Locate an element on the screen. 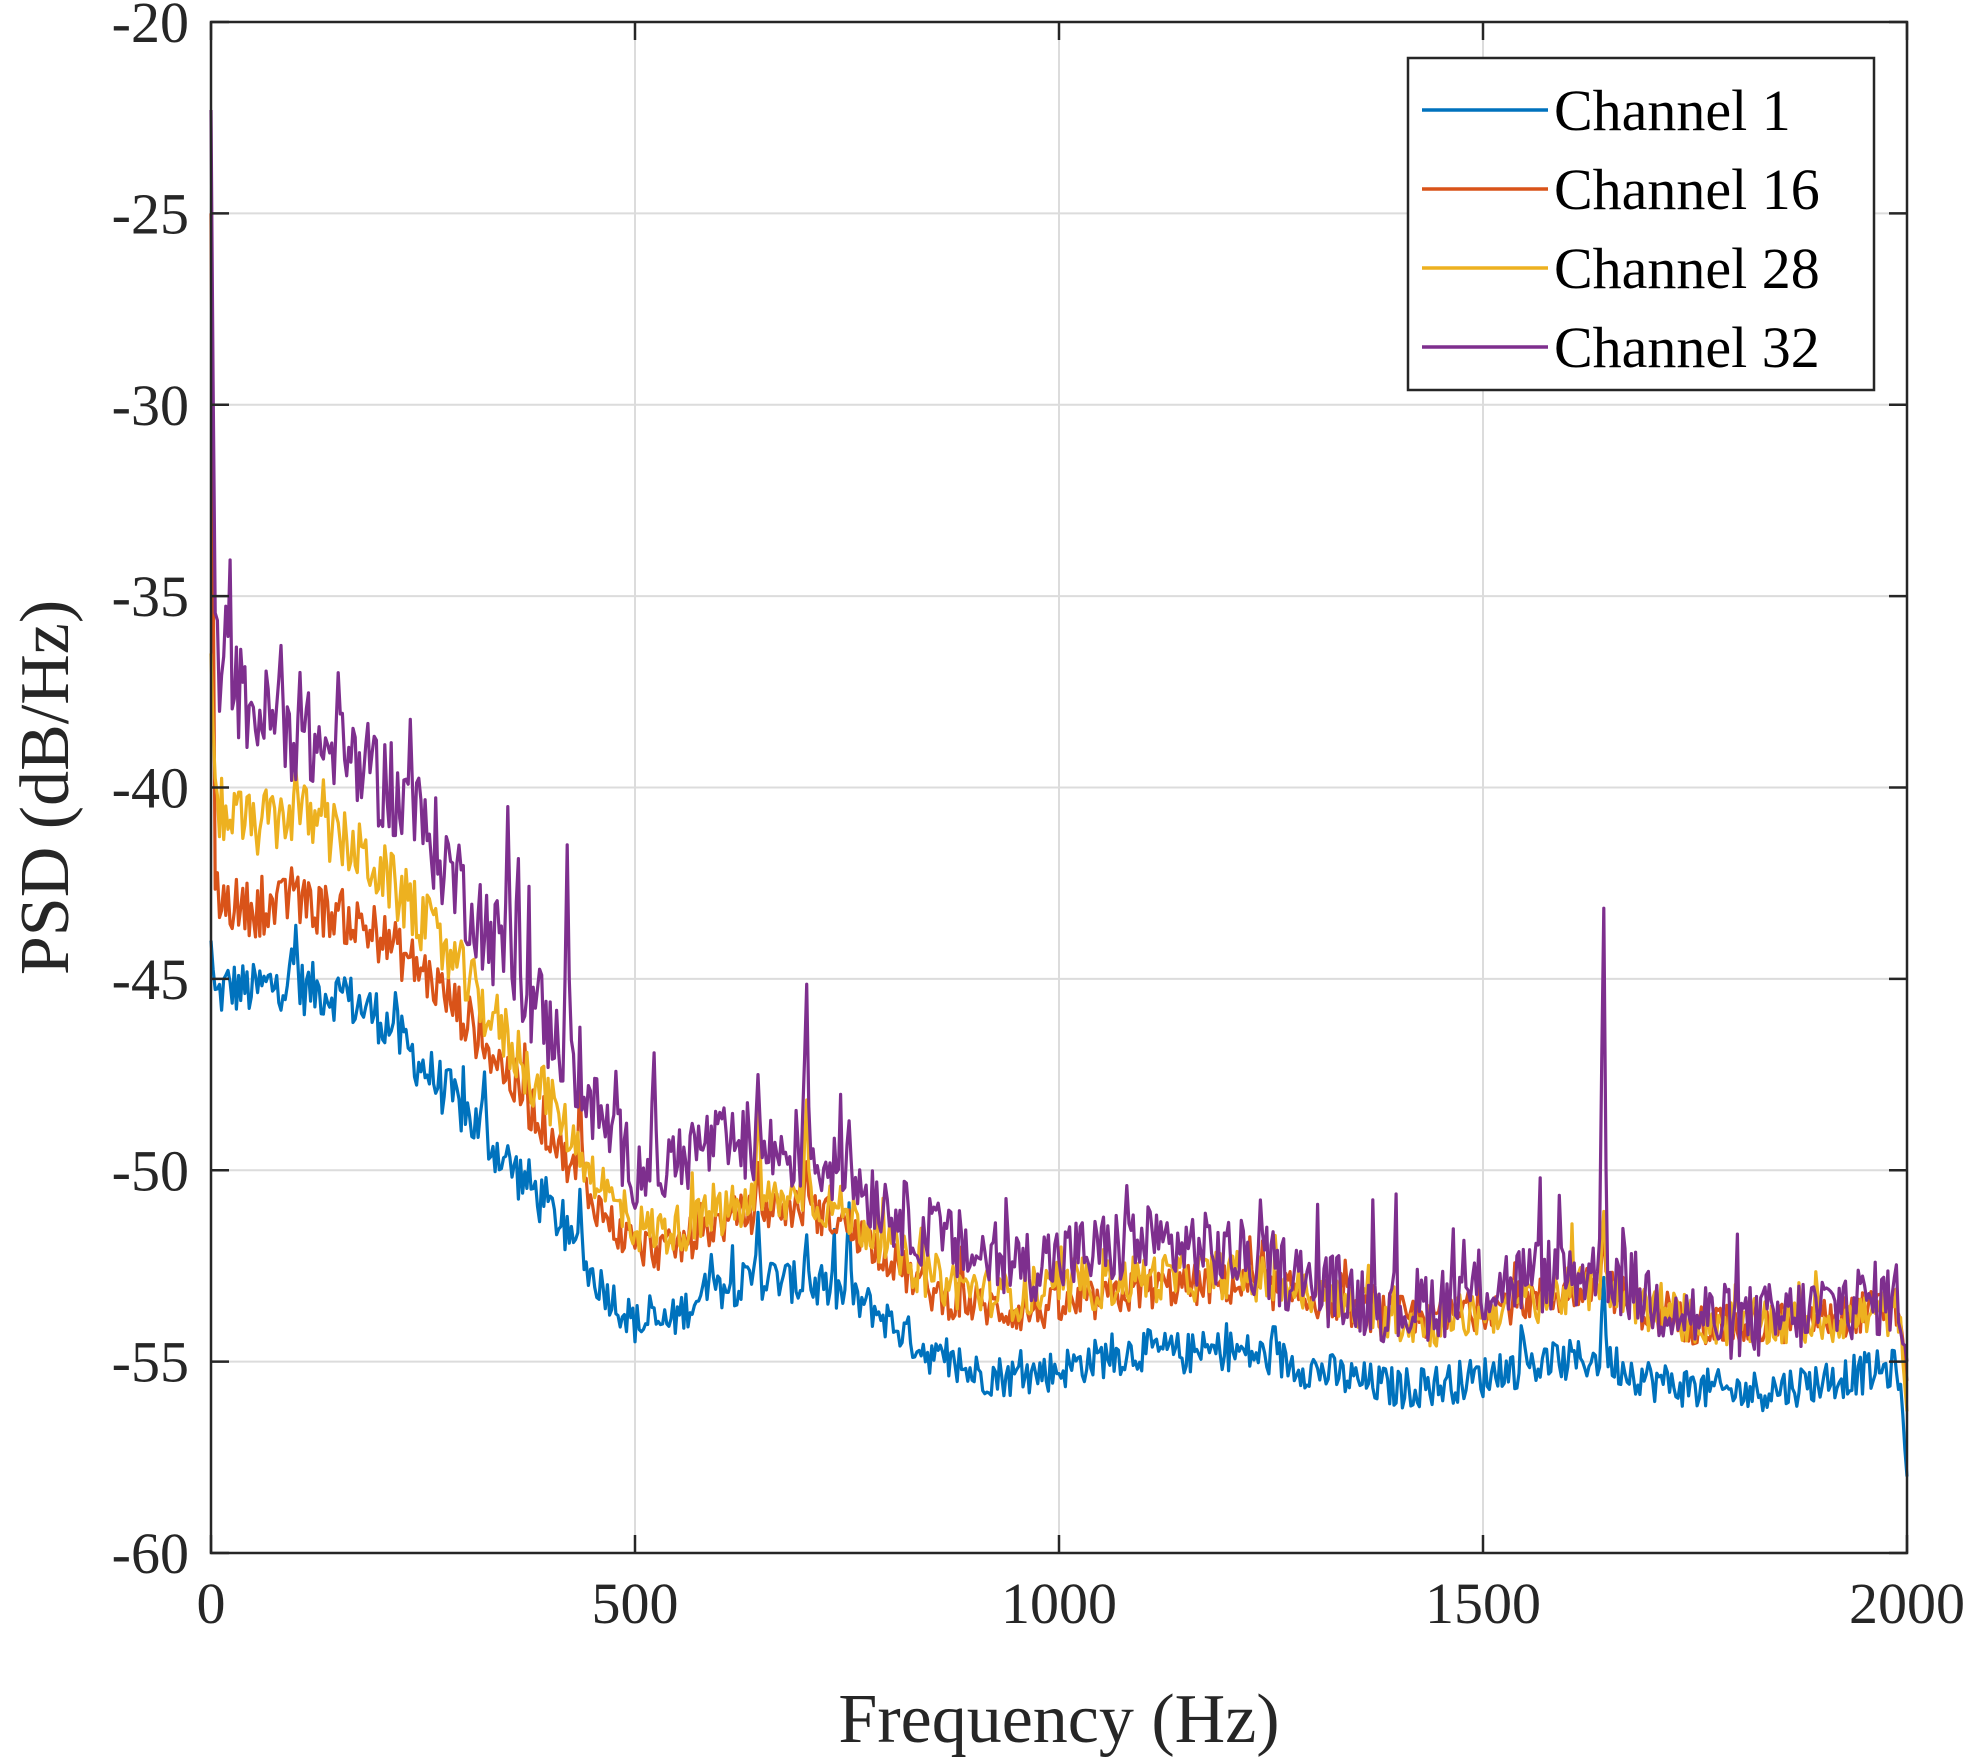 This screenshot has height=1762, width=1982. legend-entry-label: Channel 16 is located at coordinates (1687, 189).